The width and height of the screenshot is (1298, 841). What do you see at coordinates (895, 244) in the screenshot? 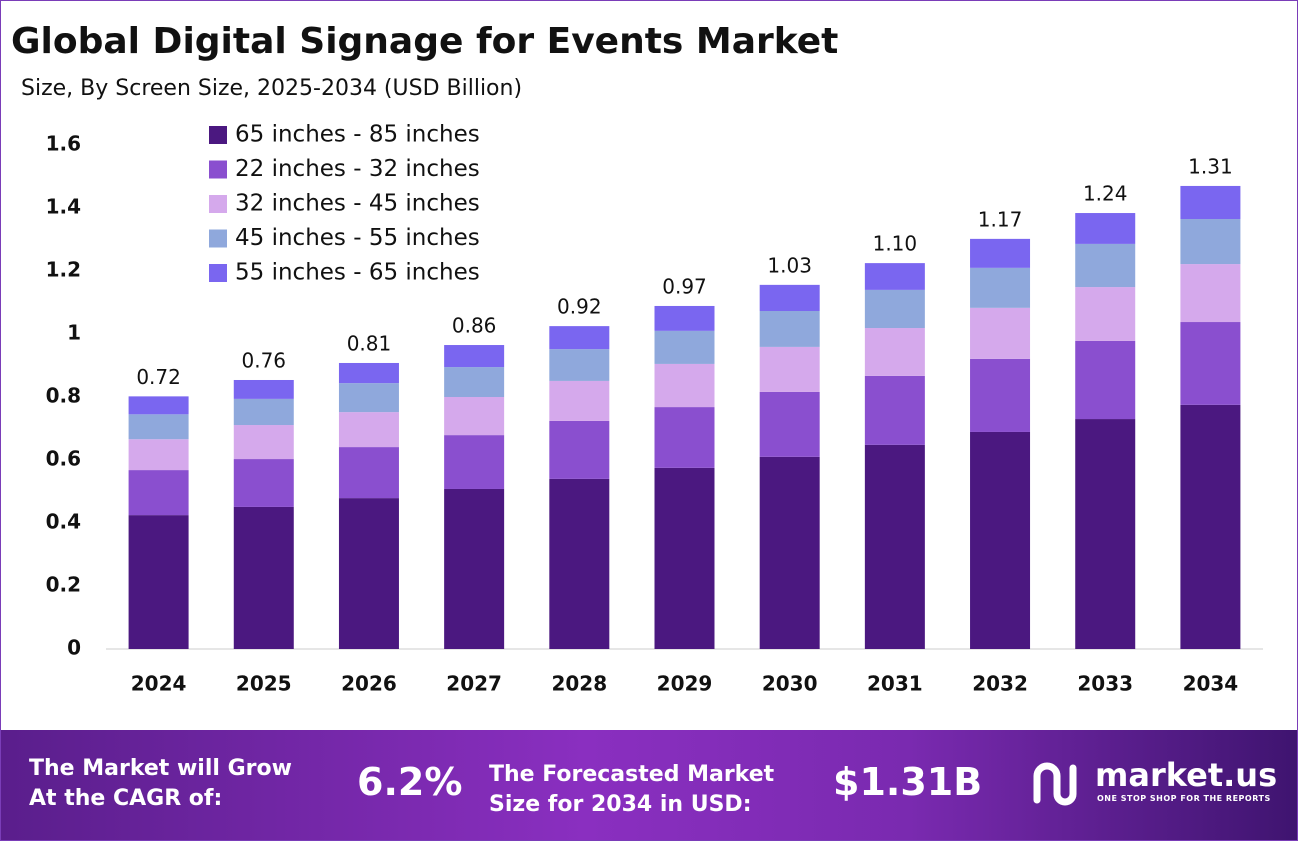
I see `total-label: 1.10` at bounding box center [895, 244].